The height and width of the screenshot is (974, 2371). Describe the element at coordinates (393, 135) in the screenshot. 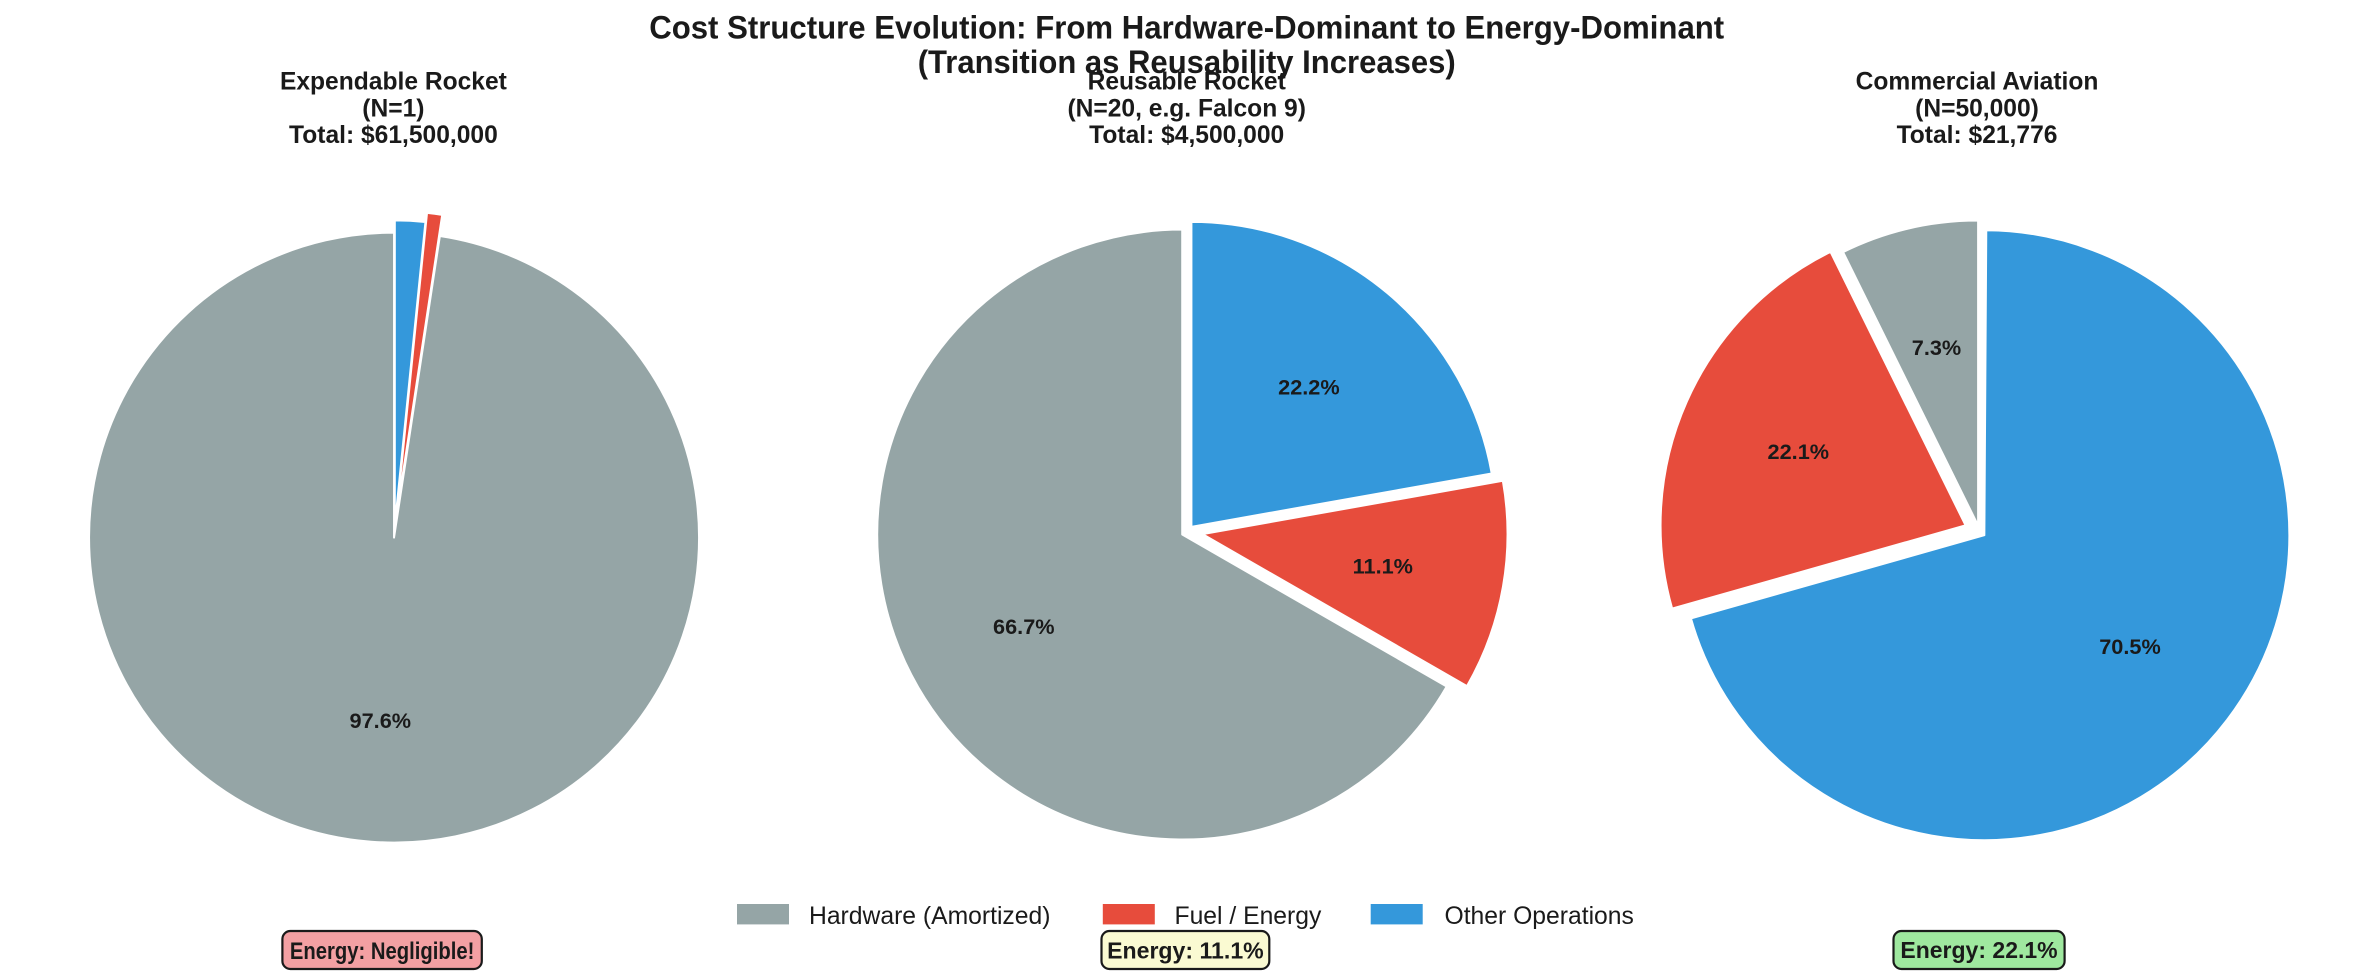

I see `svg-text: Total: $61,500,000` at that location.